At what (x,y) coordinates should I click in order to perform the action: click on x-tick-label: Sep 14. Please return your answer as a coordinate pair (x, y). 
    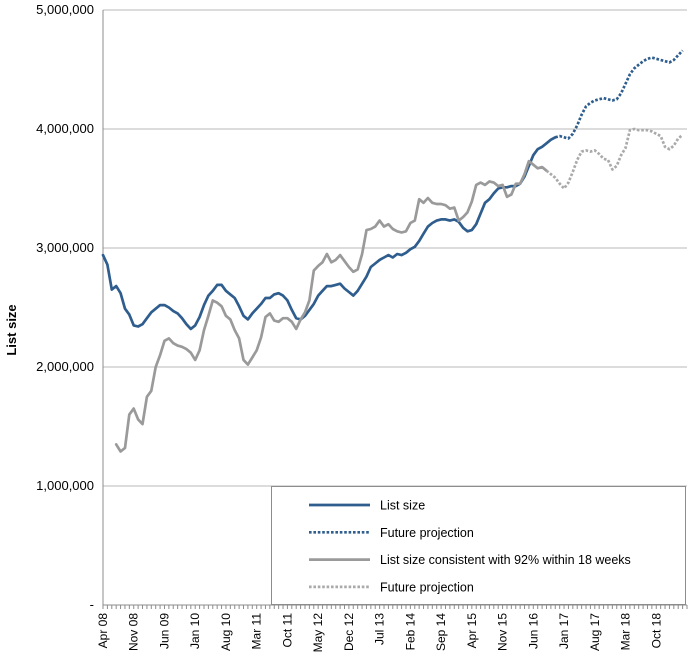
    Looking at the image, I should click on (441, 632).